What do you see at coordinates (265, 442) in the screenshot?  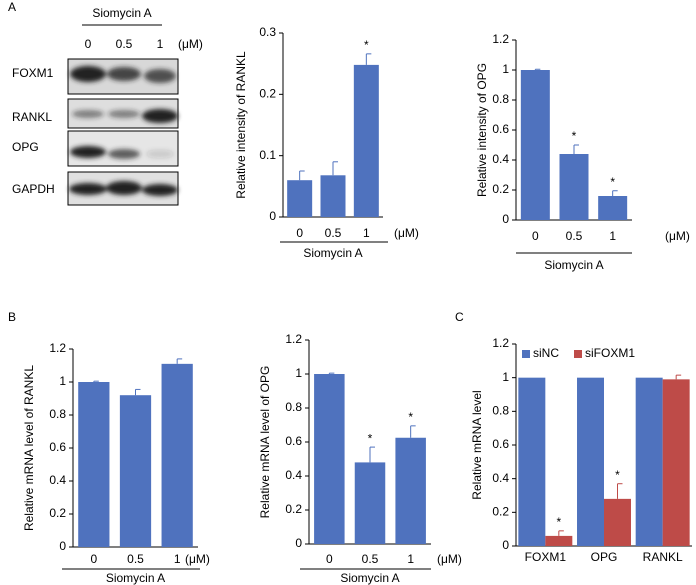 I see `y-axis-label: Relative mRNA level of OPG` at bounding box center [265, 442].